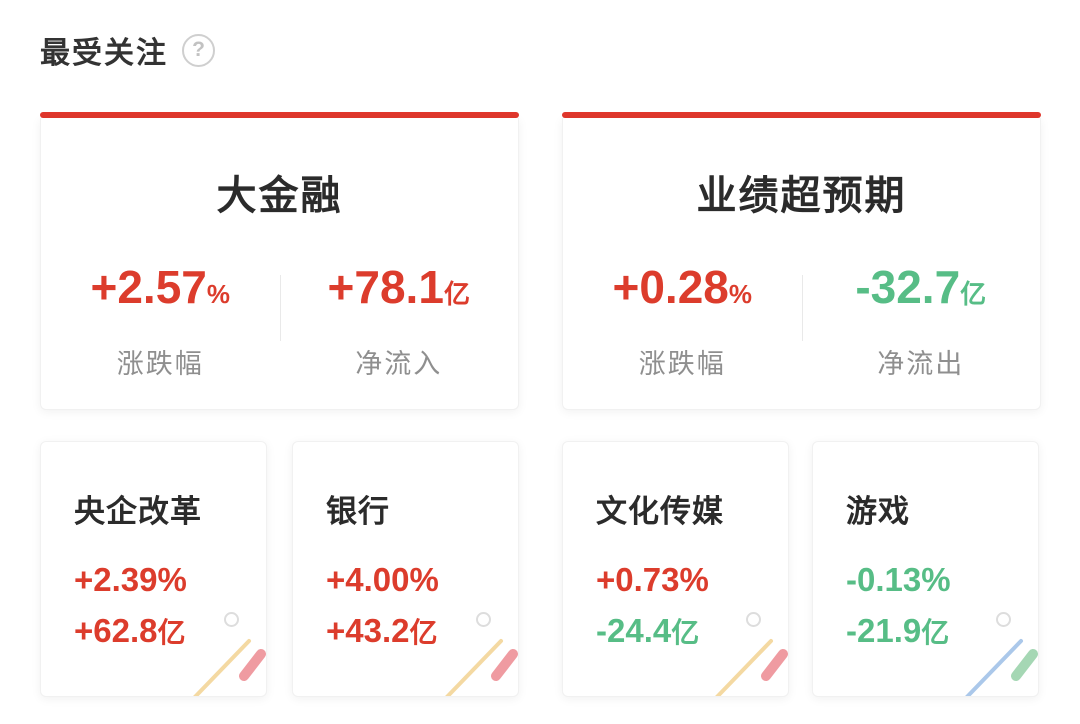 This screenshot has width=1080, height=724. I want to click on flow-stat: +78.1亿 净流入, so click(399, 321).